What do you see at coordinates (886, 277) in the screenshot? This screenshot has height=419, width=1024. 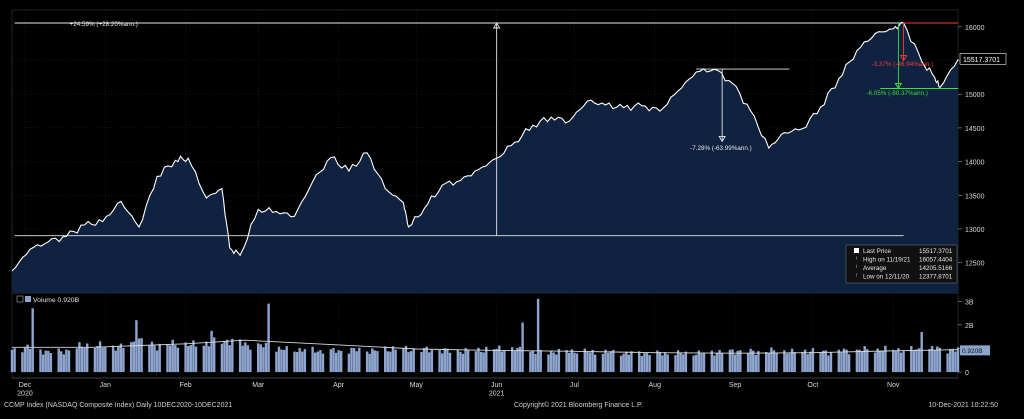 I see `legend-label: Low on 12/11/20` at bounding box center [886, 277].